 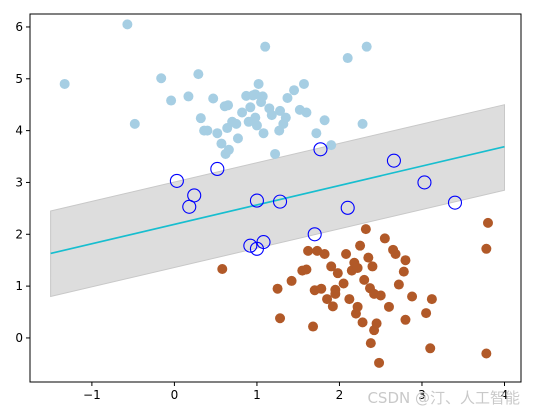 What do you see at coordinates (443, 398) in the screenshot?
I see `watermark-text: CSDN @汀、人工智能` at bounding box center [443, 398].